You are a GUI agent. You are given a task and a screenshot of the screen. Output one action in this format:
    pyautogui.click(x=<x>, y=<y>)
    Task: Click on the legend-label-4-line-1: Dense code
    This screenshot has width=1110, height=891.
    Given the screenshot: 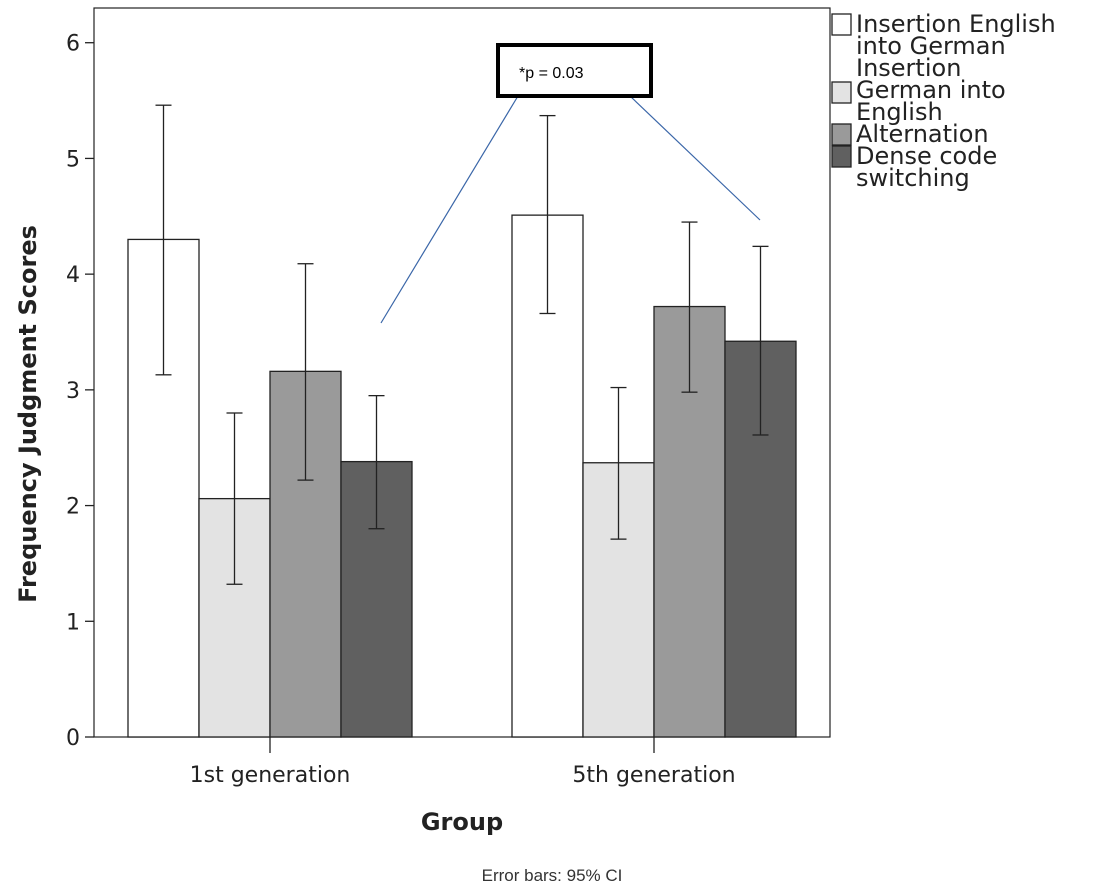 What is the action you would take?
    pyautogui.click(x=926, y=156)
    